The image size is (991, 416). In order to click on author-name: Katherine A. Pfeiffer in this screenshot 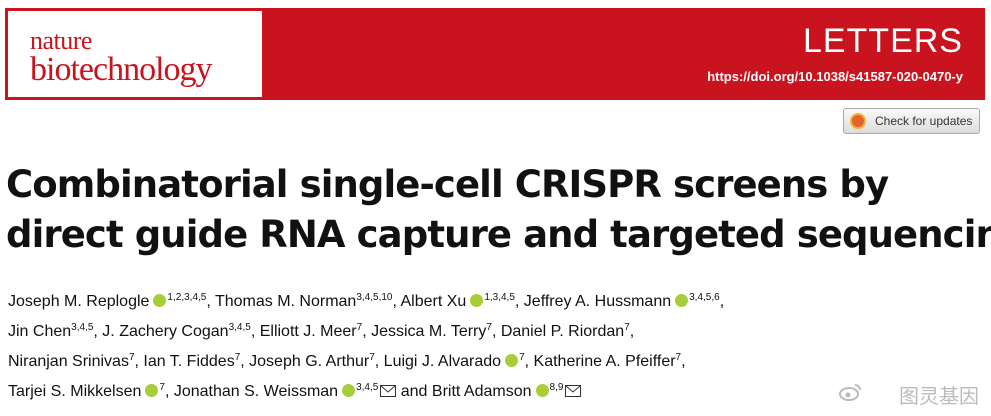, I will do `click(604, 361)`.